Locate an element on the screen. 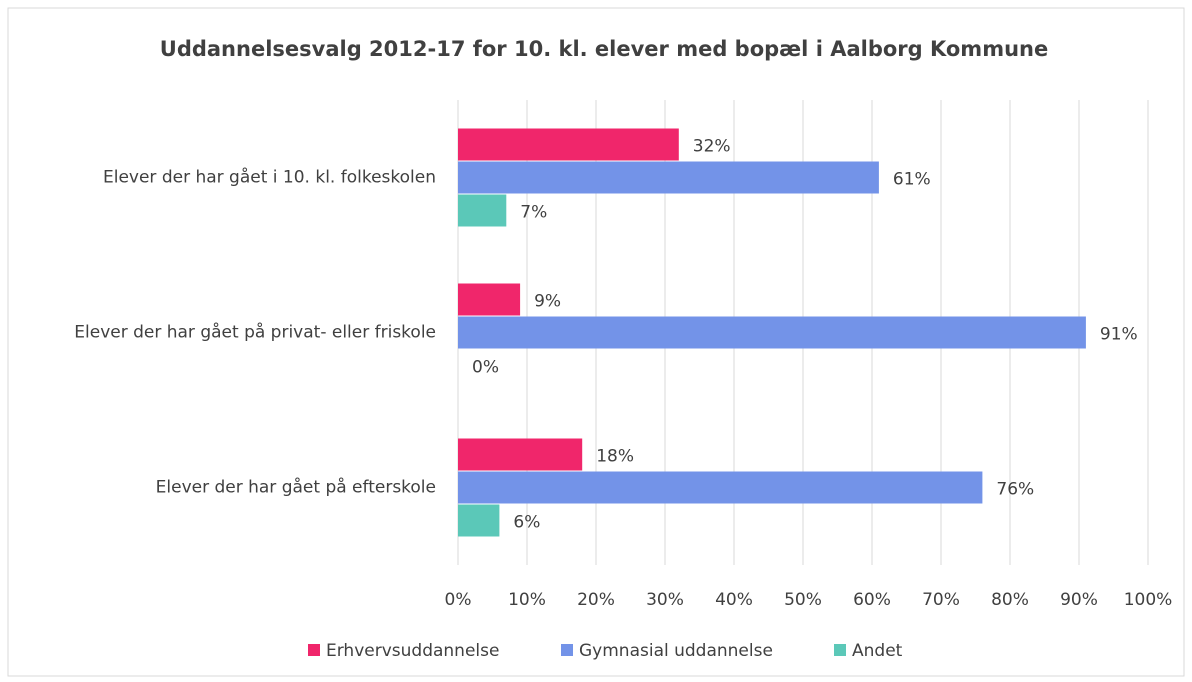  legend-label: Erhvervsuddannelse is located at coordinates (412, 651).